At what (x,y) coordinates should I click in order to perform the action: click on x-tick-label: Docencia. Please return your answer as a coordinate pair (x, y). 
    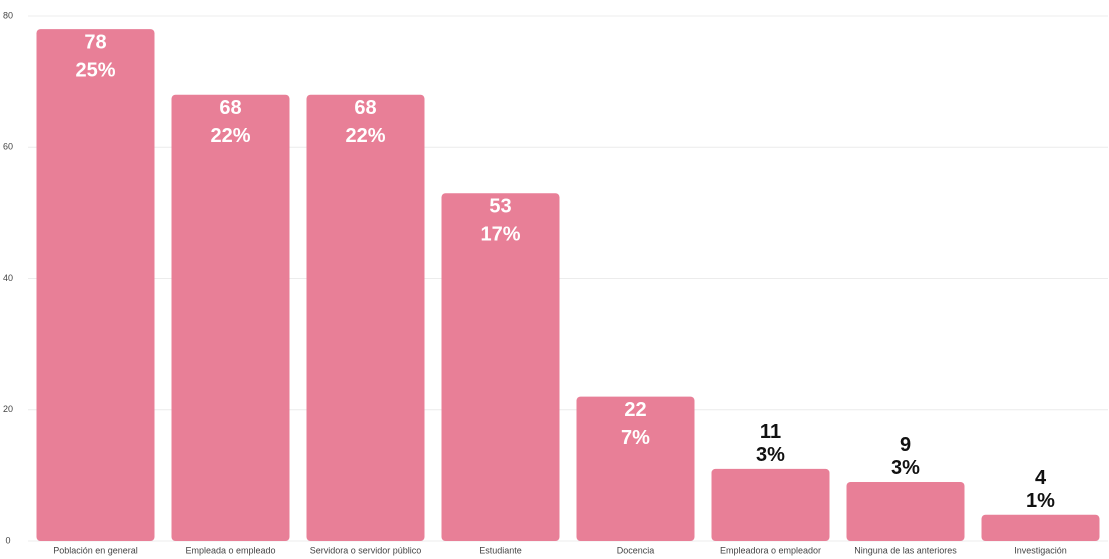
    Looking at the image, I should click on (636, 550).